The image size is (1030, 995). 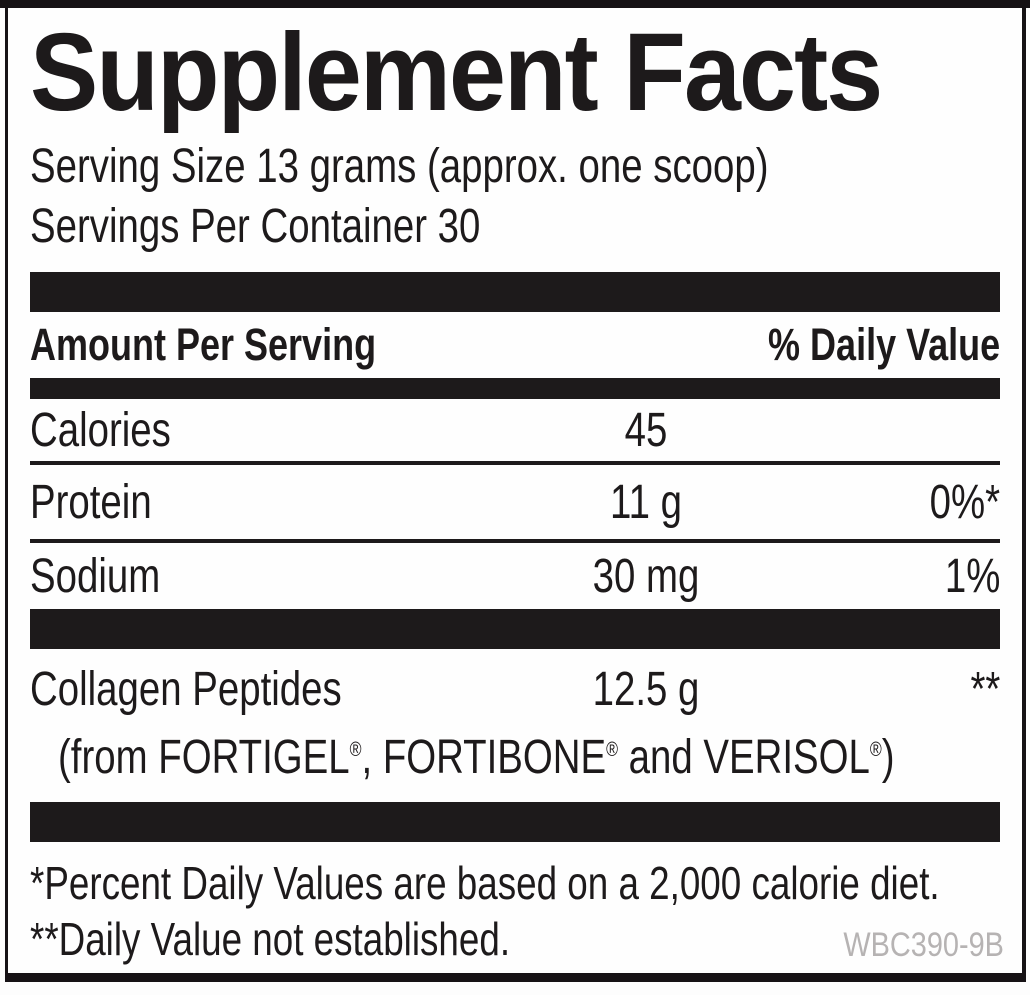 What do you see at coordinates (515, 629) in the screenshot?
I see `divider-bar-middle` at bounding box center [515, 629].